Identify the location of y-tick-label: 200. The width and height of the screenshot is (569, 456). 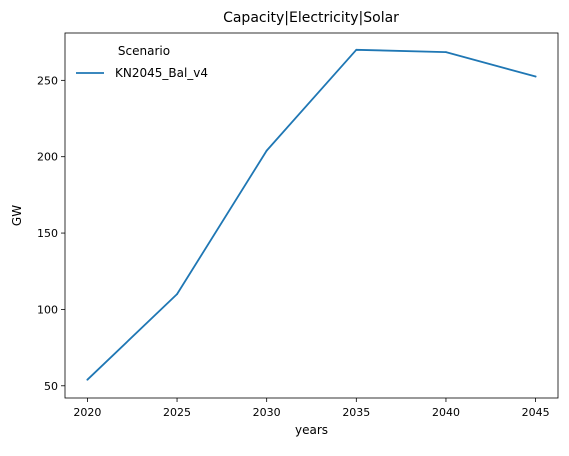
(47, 157).